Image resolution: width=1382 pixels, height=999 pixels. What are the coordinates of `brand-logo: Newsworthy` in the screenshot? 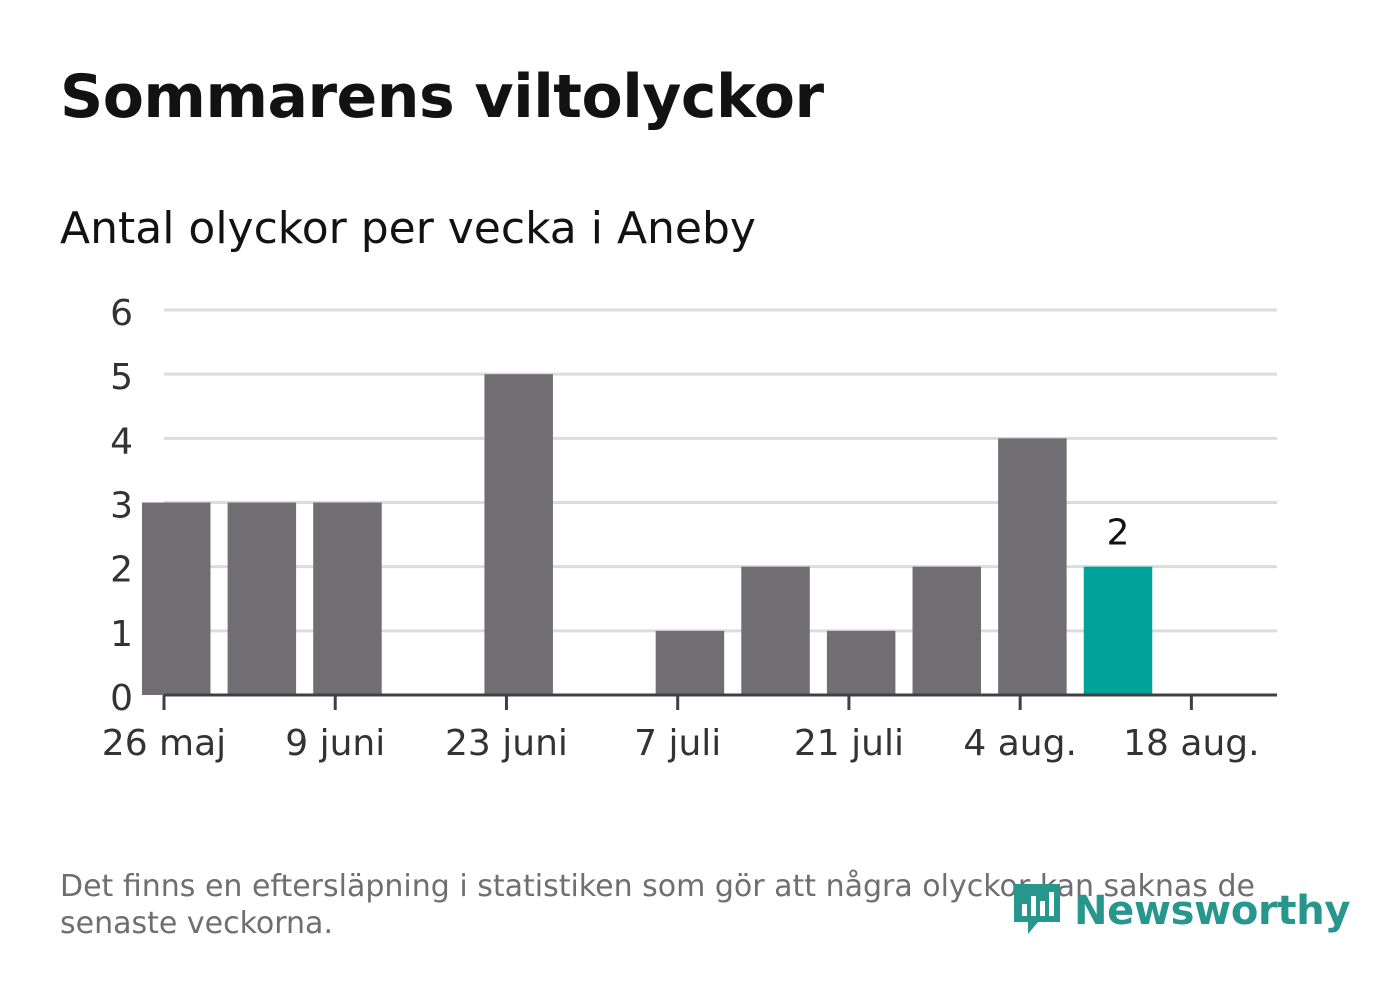 It's located at (1180, 911).